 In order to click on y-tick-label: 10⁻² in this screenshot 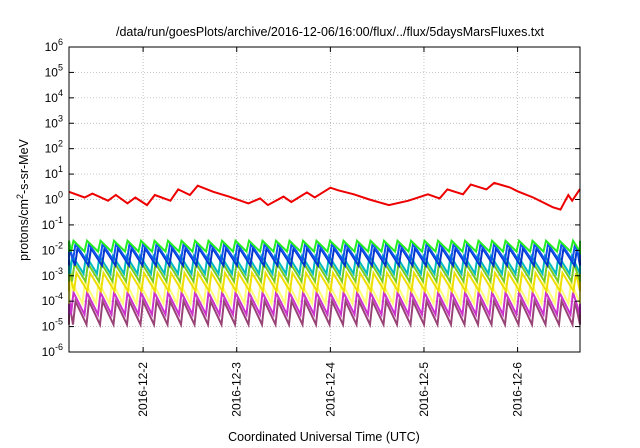, I will do `click(52, 248)`.